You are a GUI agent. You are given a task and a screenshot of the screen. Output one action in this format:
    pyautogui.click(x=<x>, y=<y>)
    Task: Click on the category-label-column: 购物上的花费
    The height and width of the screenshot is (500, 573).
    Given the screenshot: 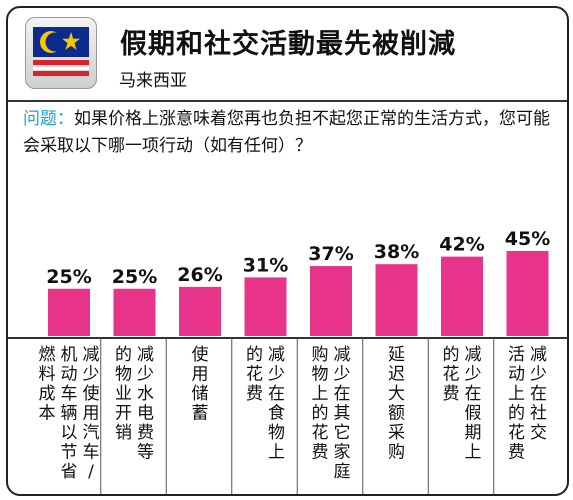 What is the action you would take?
    pyautogui.click(x=320, y=404)
    